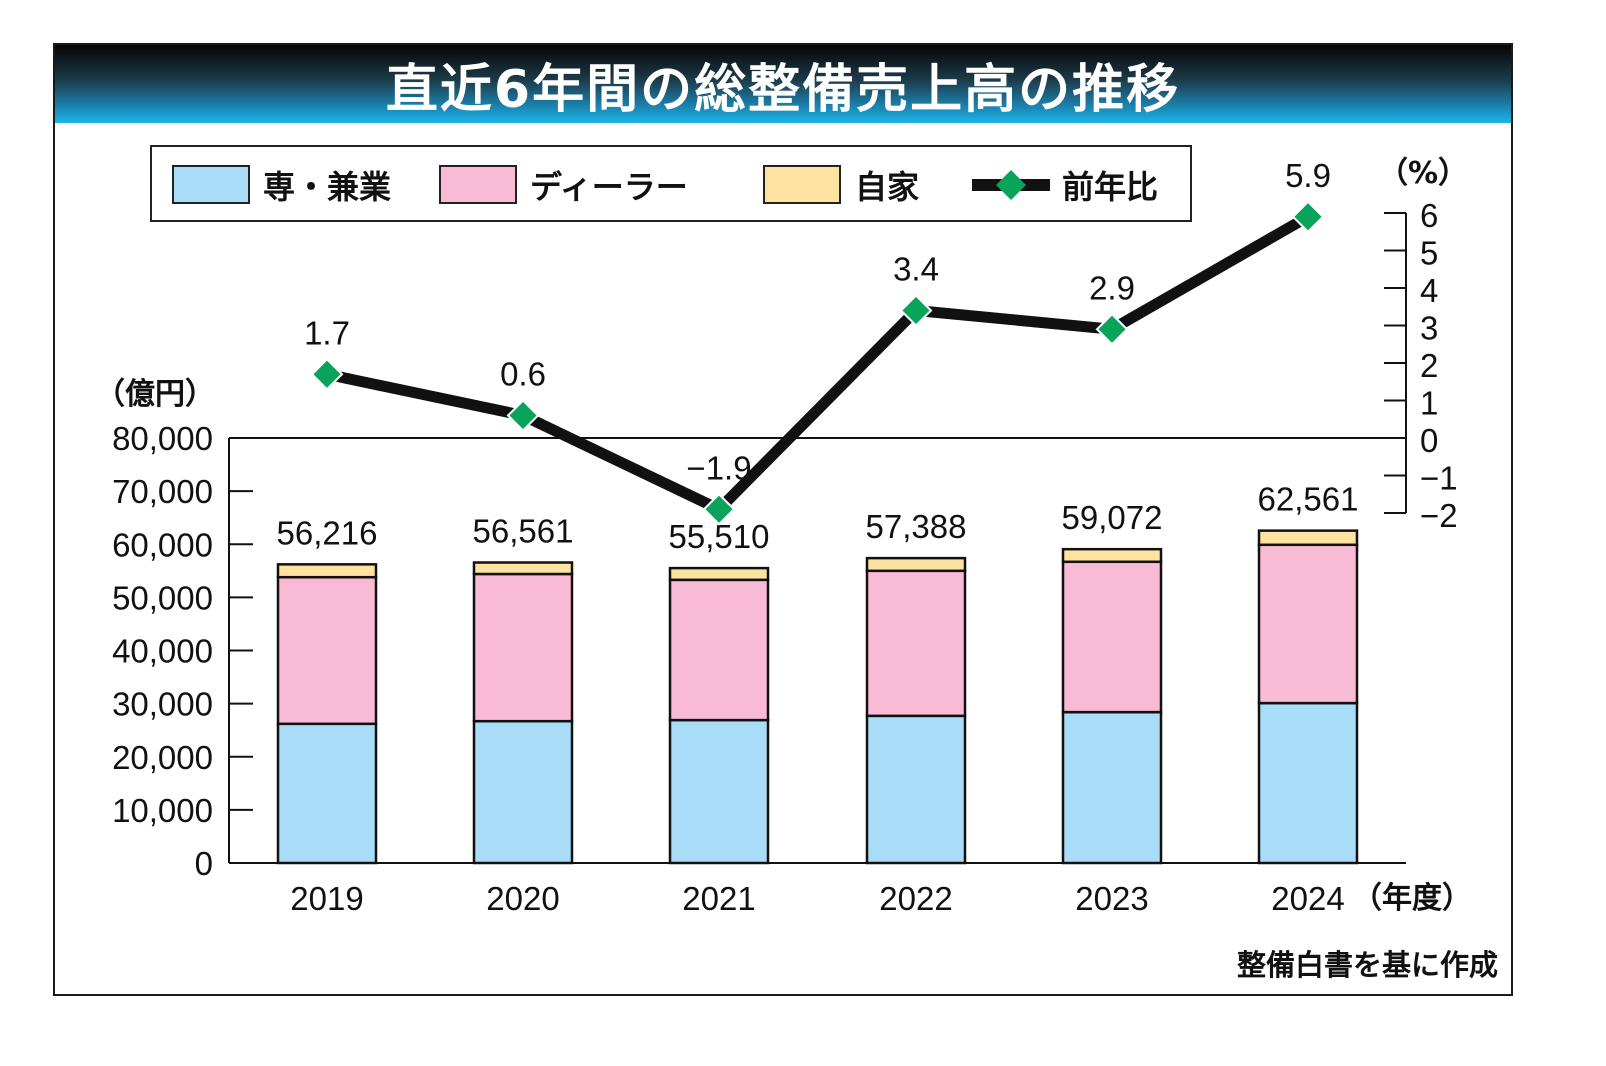  I want to click on y2-tick-label: 3, so click(1429, 328).